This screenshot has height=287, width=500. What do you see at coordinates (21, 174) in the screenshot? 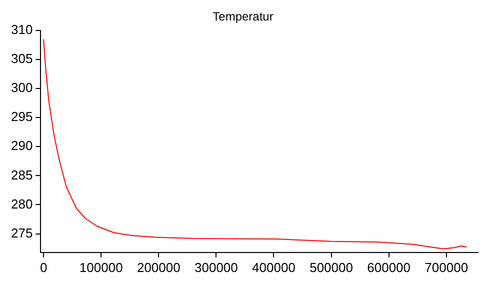
I see `y-tick-label: 285` at bounding box center [21, 174].